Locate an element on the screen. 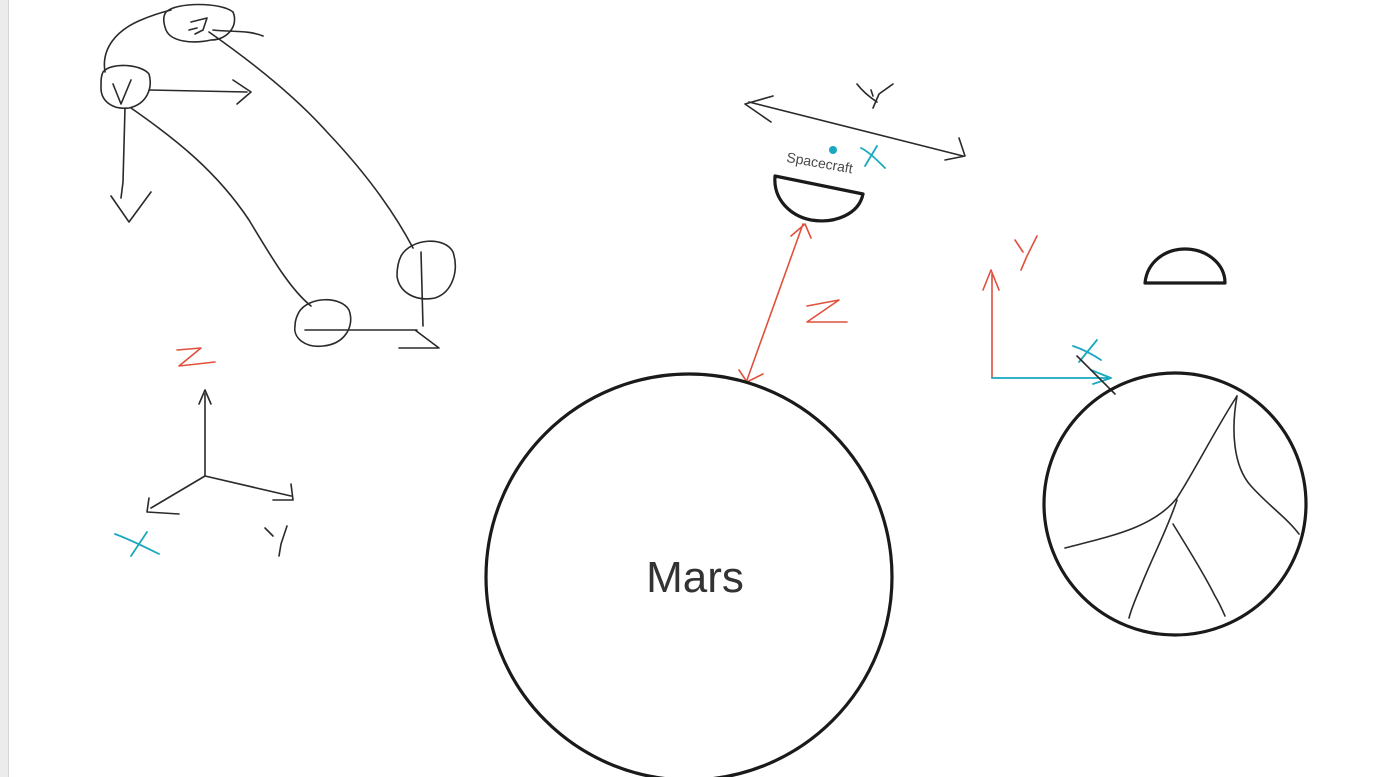 The height and width of the screenshot is (777, 1400). sketch-bottom-blob is located at coordinates (323, 323).